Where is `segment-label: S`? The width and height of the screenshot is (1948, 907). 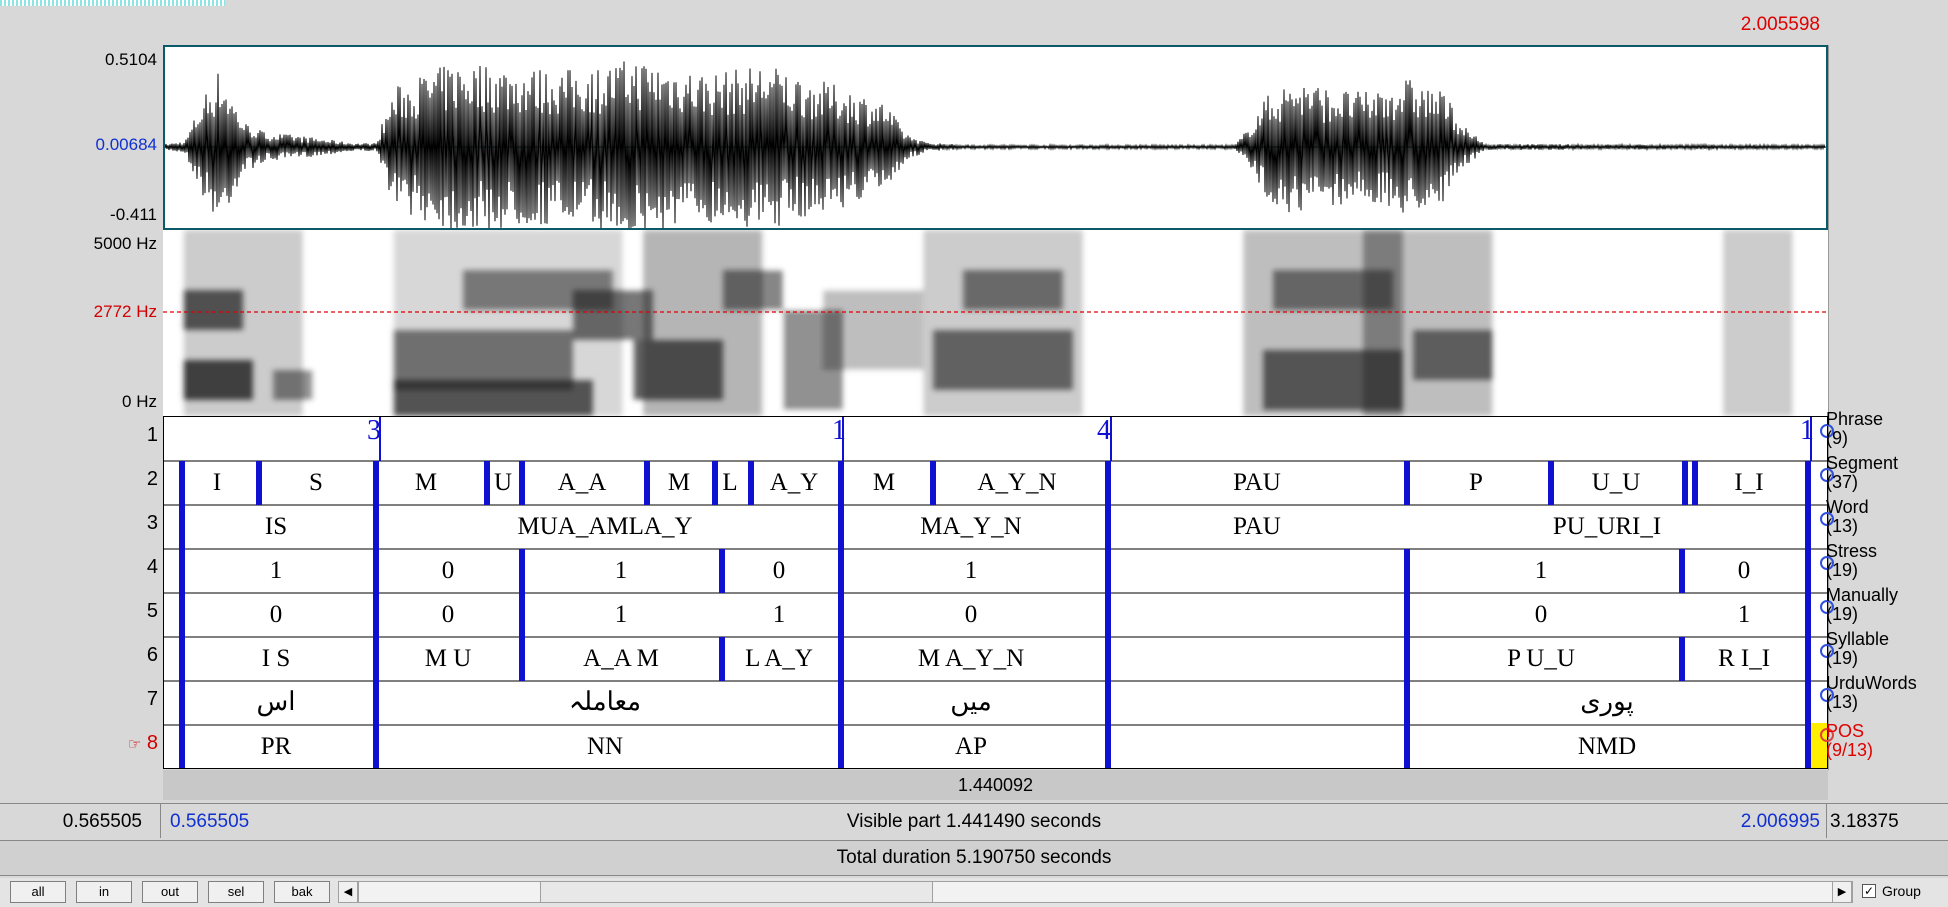 segment-label: S is located at coordinates (316, 482).